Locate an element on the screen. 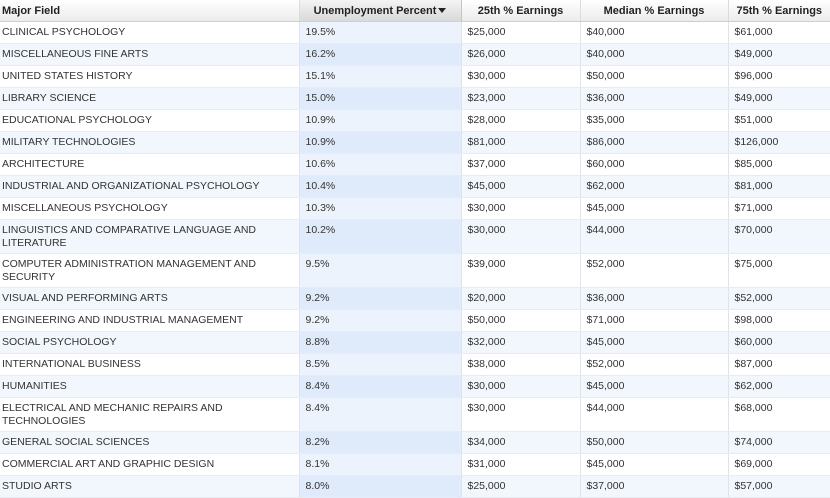 This screenshot has width=830, height=498. earnings-median-cell: $35,000 is located at coordinates (654, 120).